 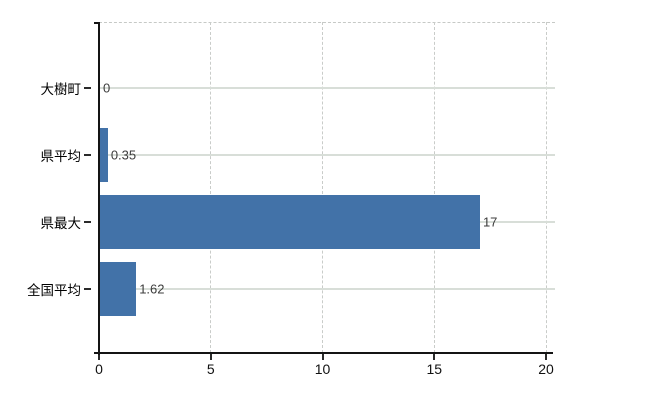 I want to click on category-label: 県平均, so click(x=61, y=156).